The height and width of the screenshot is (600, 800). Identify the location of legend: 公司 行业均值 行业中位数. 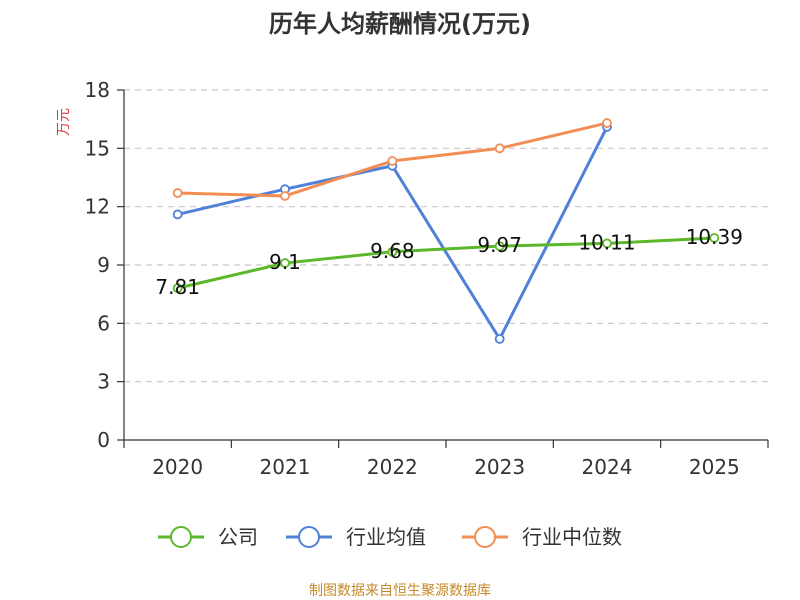
(390, 537).